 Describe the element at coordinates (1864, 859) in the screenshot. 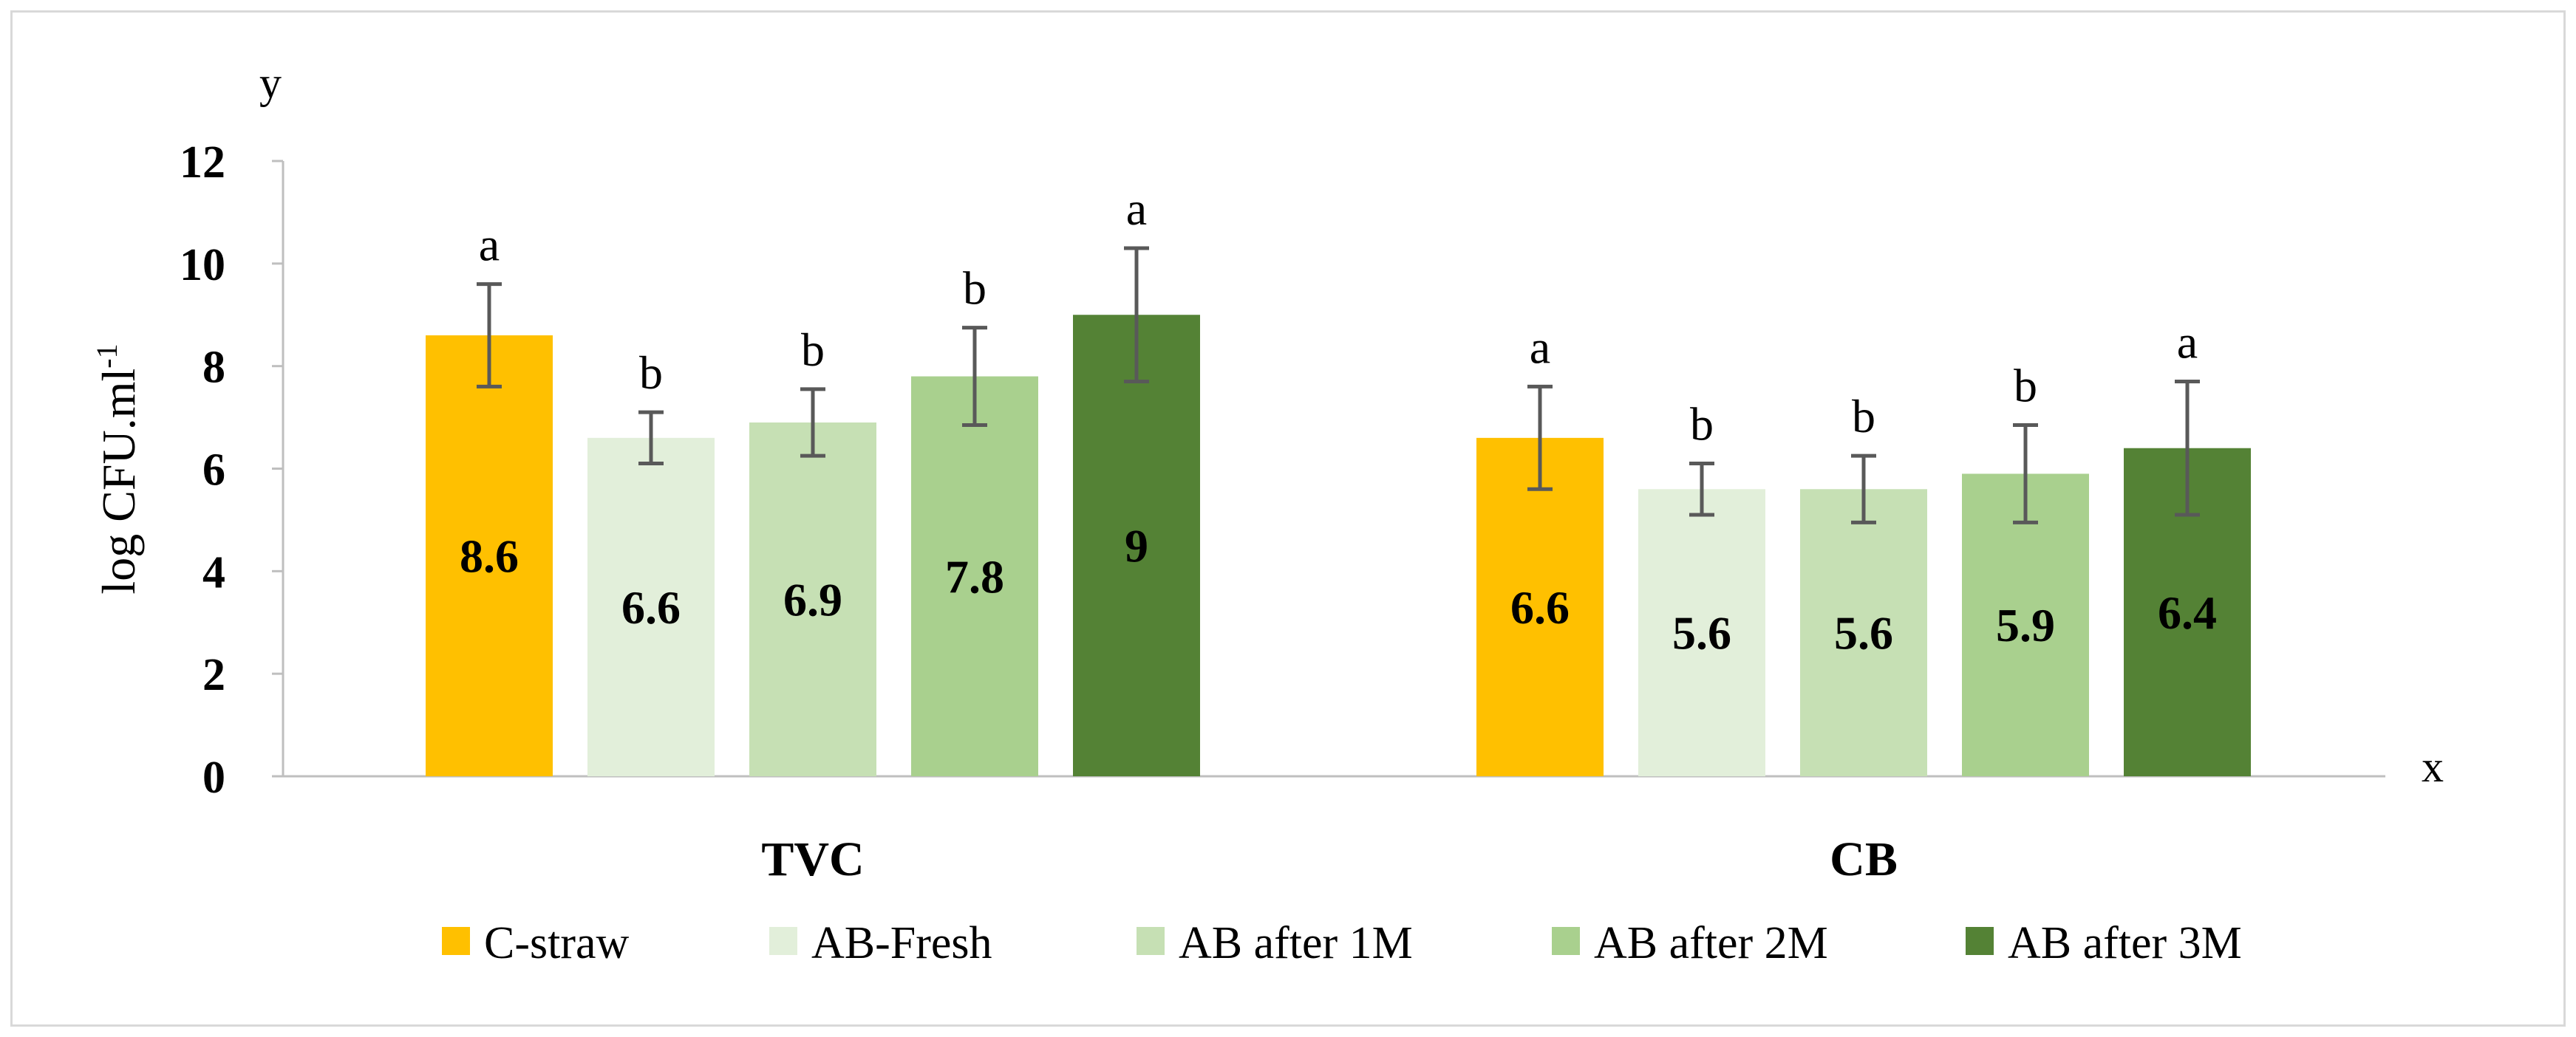

I see `category-label: CB` at that location.